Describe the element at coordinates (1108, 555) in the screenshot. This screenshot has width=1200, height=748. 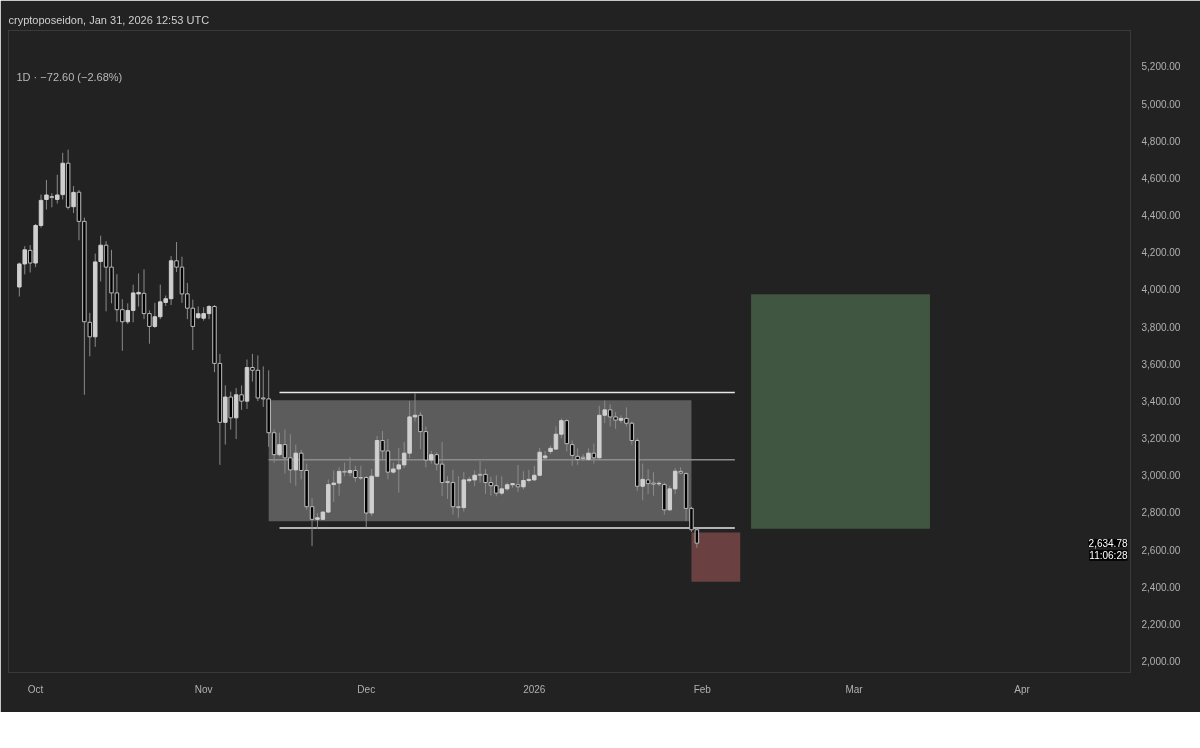
I see `annotation: 11:06:28` at that location.